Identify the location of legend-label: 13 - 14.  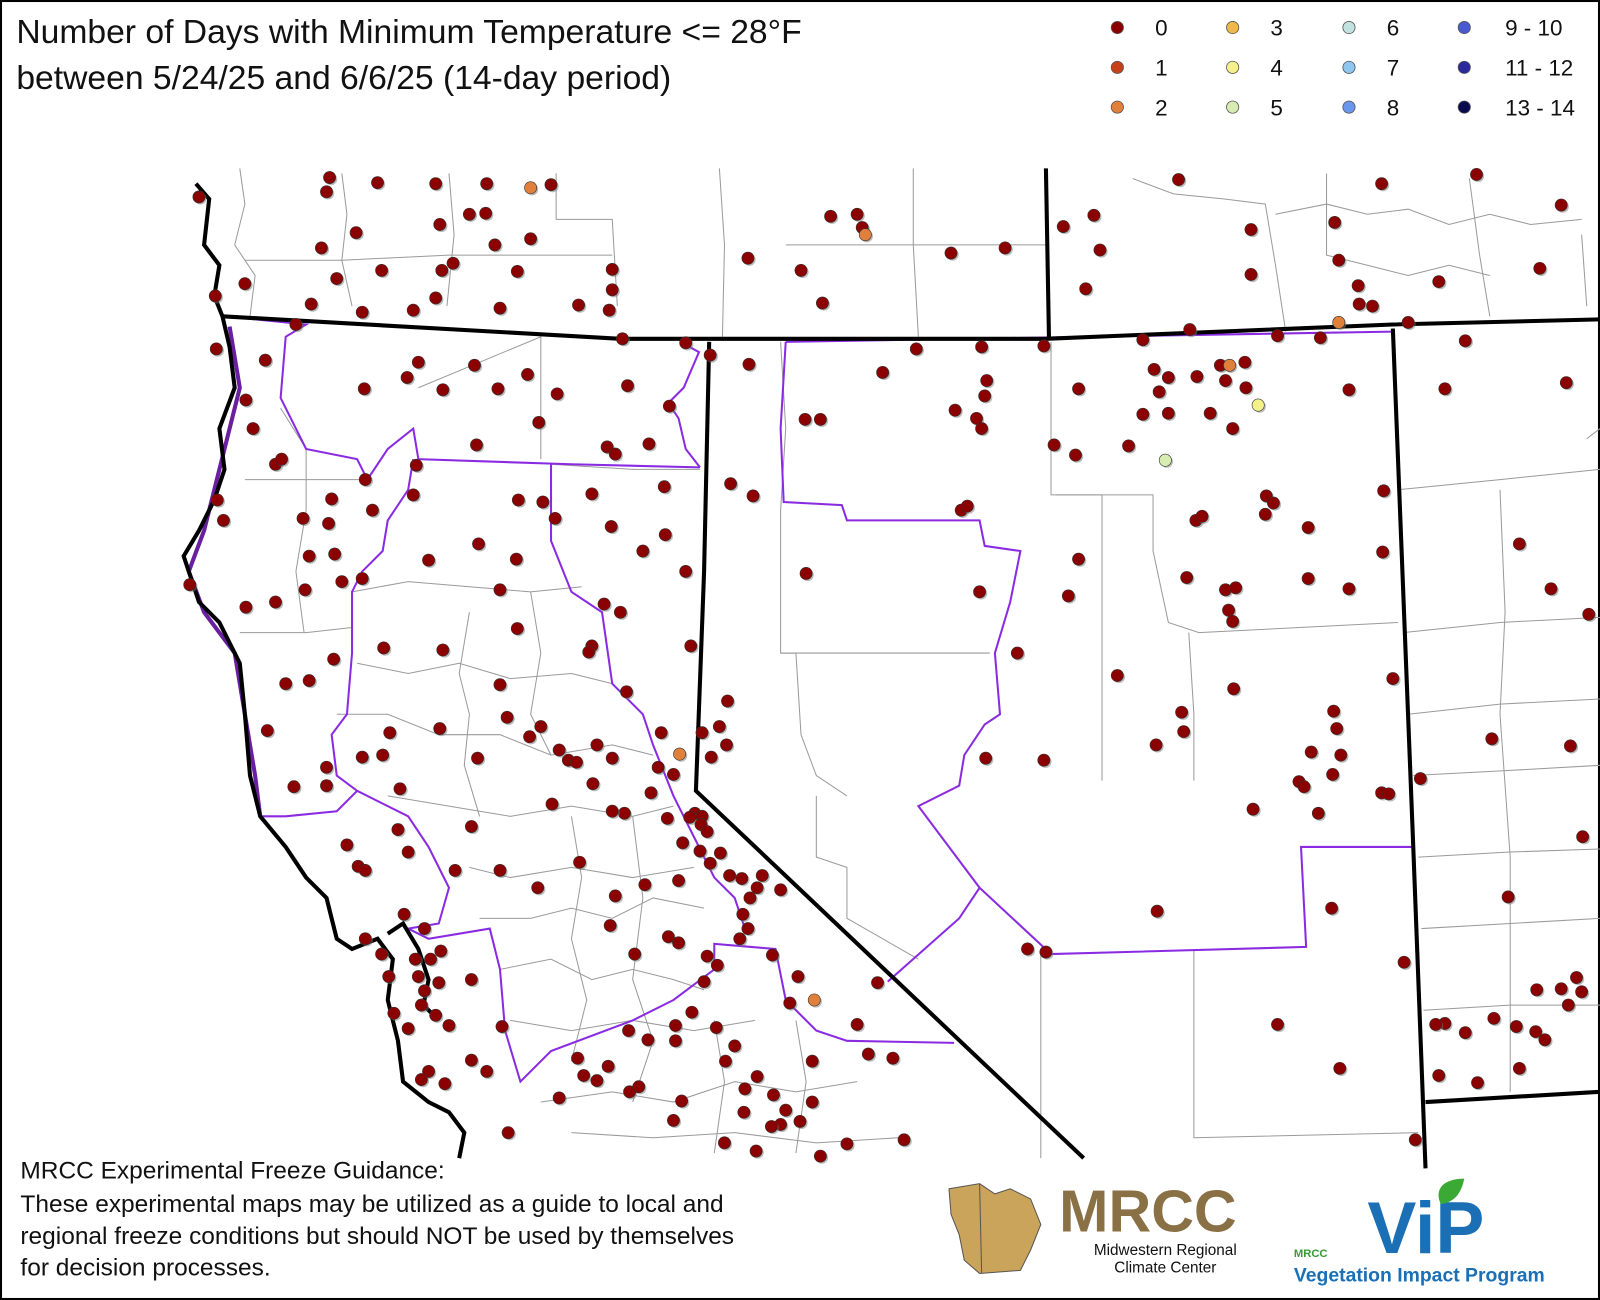
(1540, 107).